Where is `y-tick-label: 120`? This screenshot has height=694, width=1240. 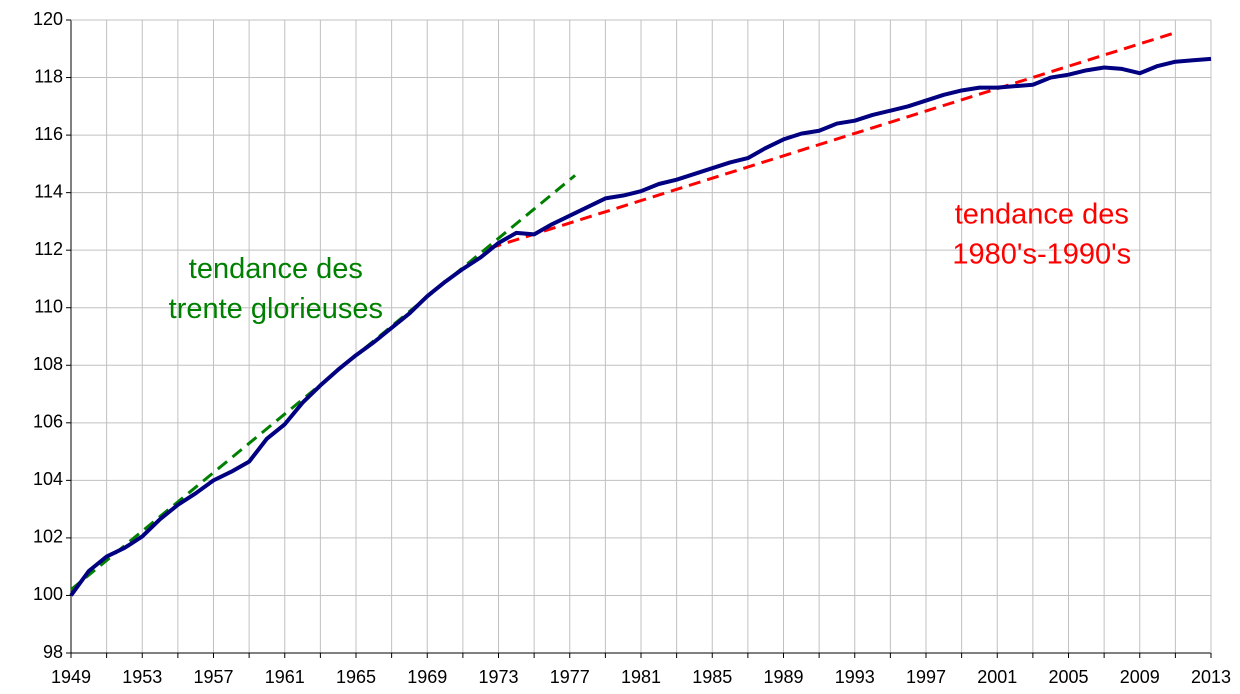
y-tick-label: 120 is located at coordinates (48, 19).